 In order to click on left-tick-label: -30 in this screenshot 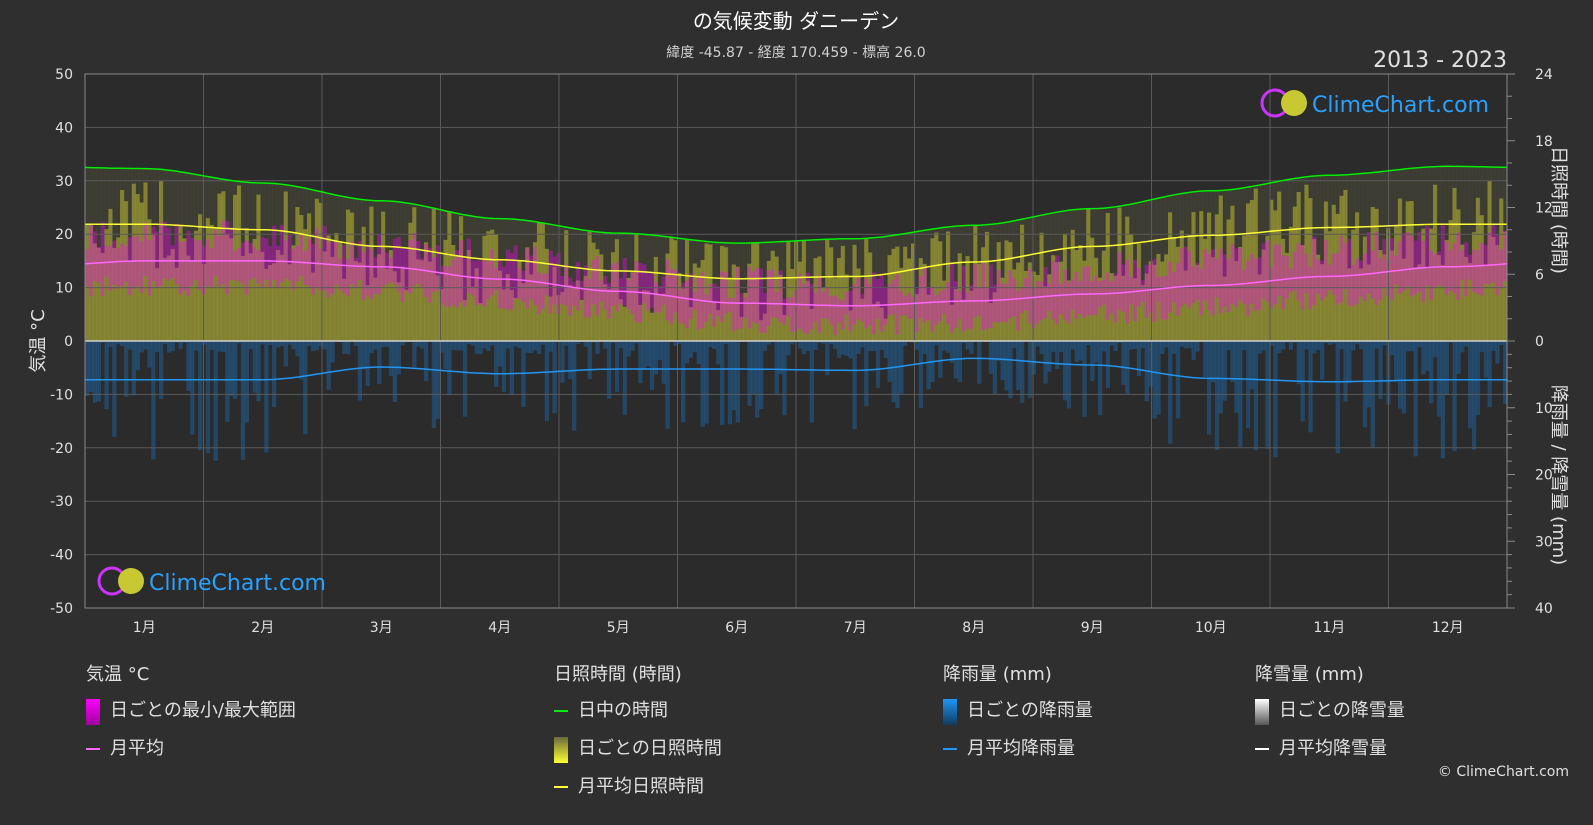, I will do `click(61, 502)`.